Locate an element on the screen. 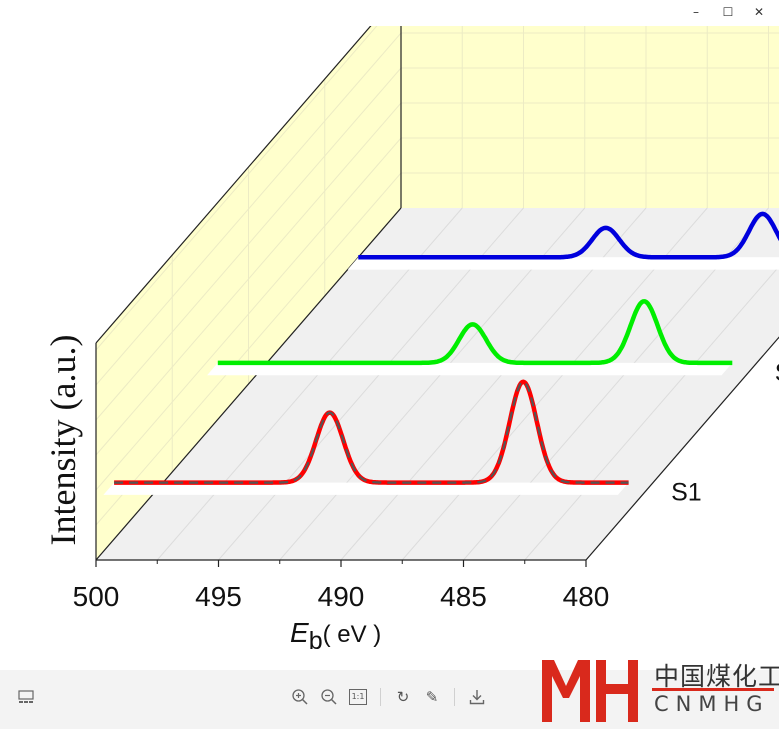 Image resolution: width=779 pixels, height=729 pixels. x-axis-label: Eb( eV ) is located at coordinates (335, 636).